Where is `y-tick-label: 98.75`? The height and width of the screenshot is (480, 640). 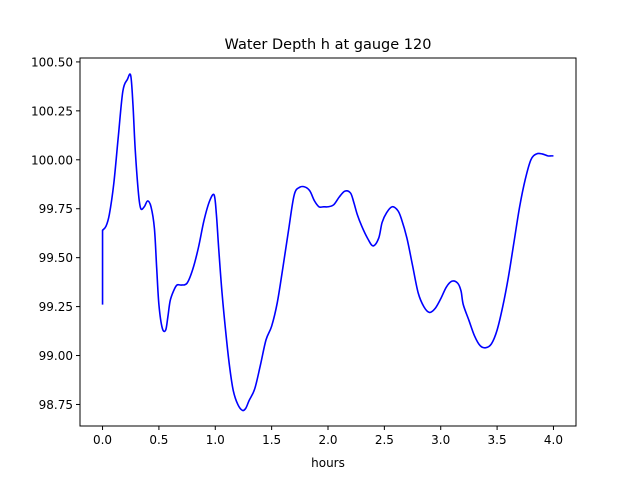
y-tick-label: 98.75 is located at coordinates (56, 405).